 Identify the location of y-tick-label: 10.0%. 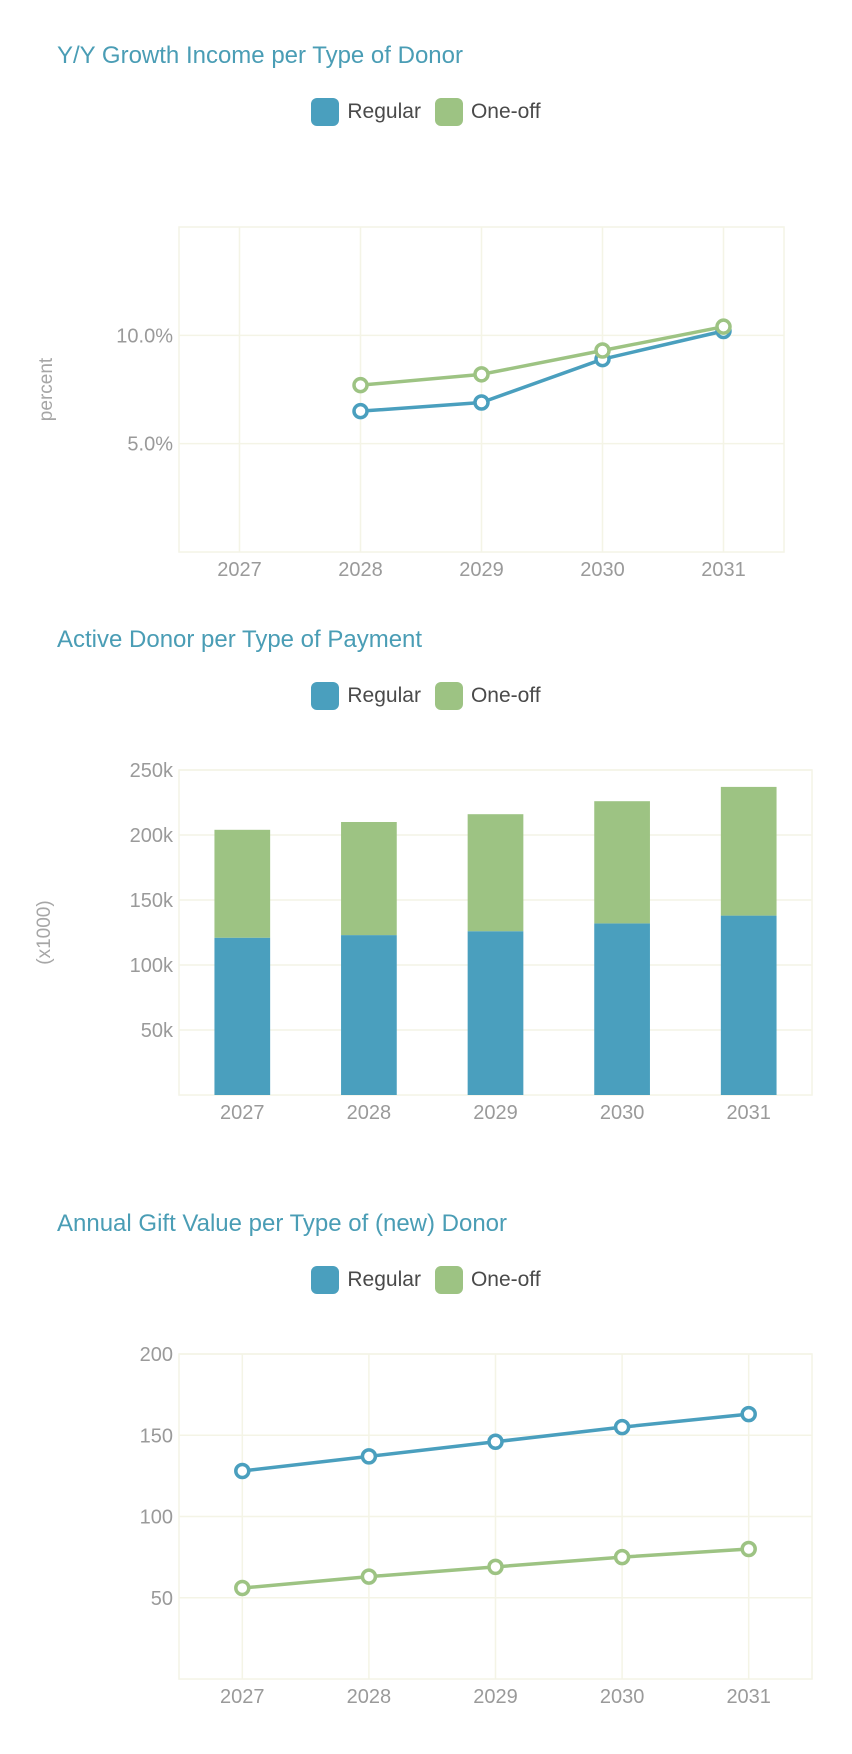
(144, 336).